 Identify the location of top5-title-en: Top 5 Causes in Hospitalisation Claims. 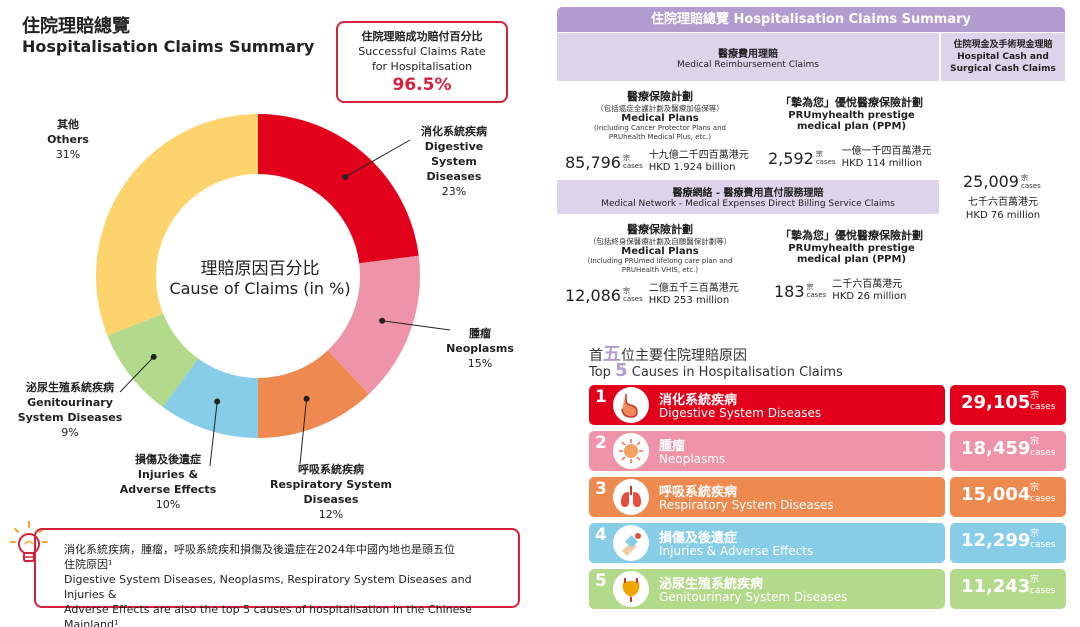
(716, 370).